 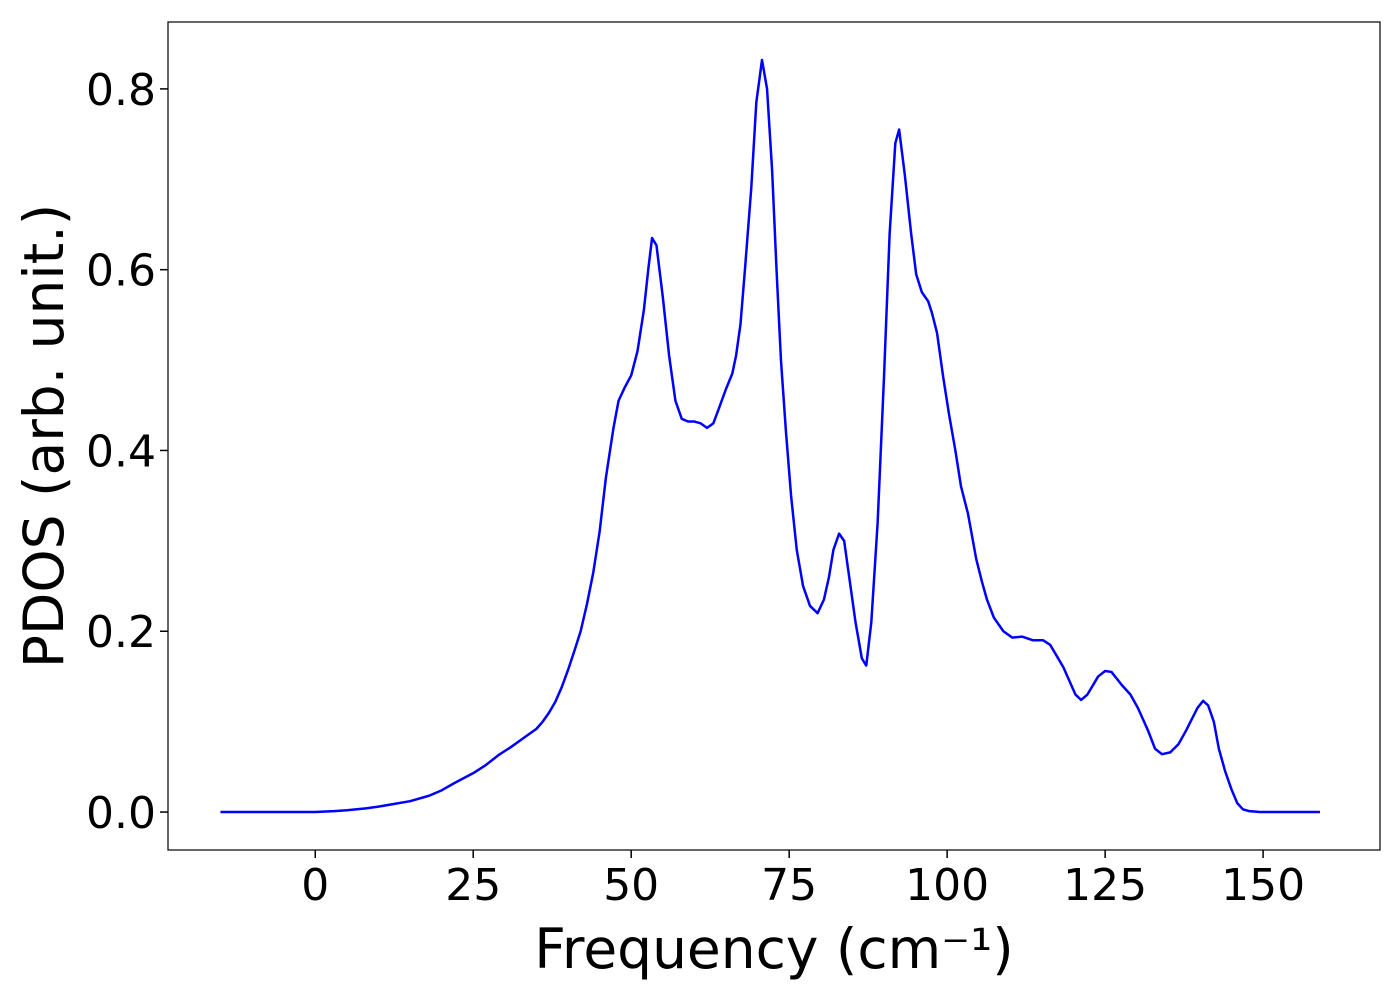 What do you see at coordinates (947, 885) in the screenshot?
I see `x-tick-label: 100` at bounding box center [947, 885].